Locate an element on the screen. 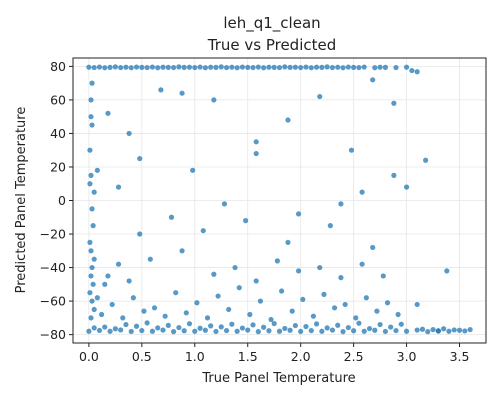 This screenshot has height=400, width=500. x-tick-label: 1.0 is located at coordinates (195, 356).